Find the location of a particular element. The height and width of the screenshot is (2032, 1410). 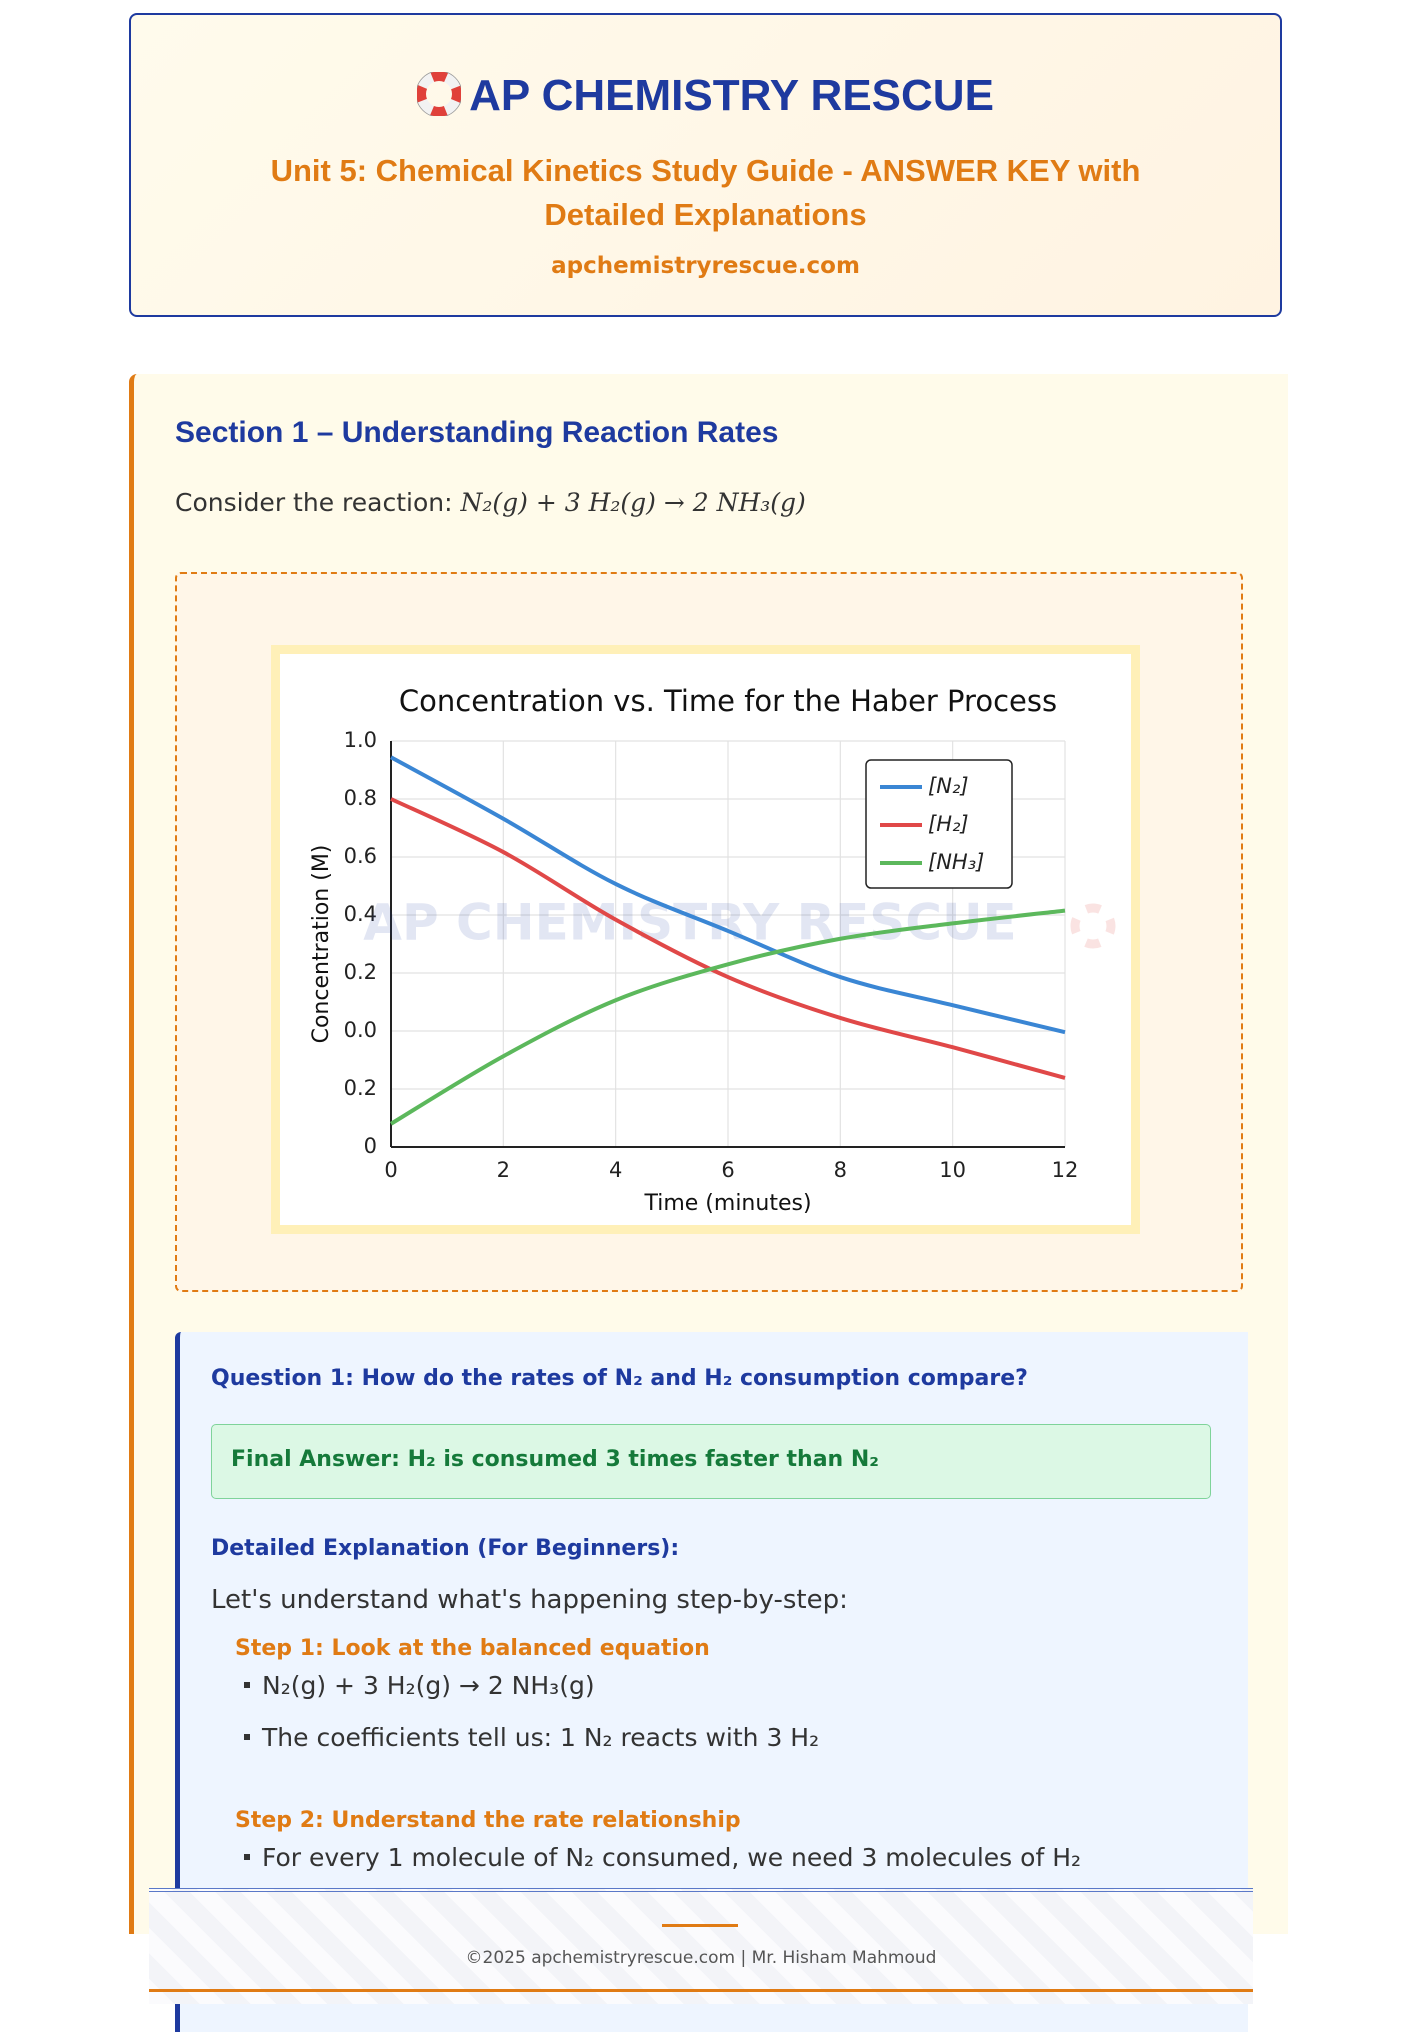

footer-rule is located at coordinates (701, 1990).